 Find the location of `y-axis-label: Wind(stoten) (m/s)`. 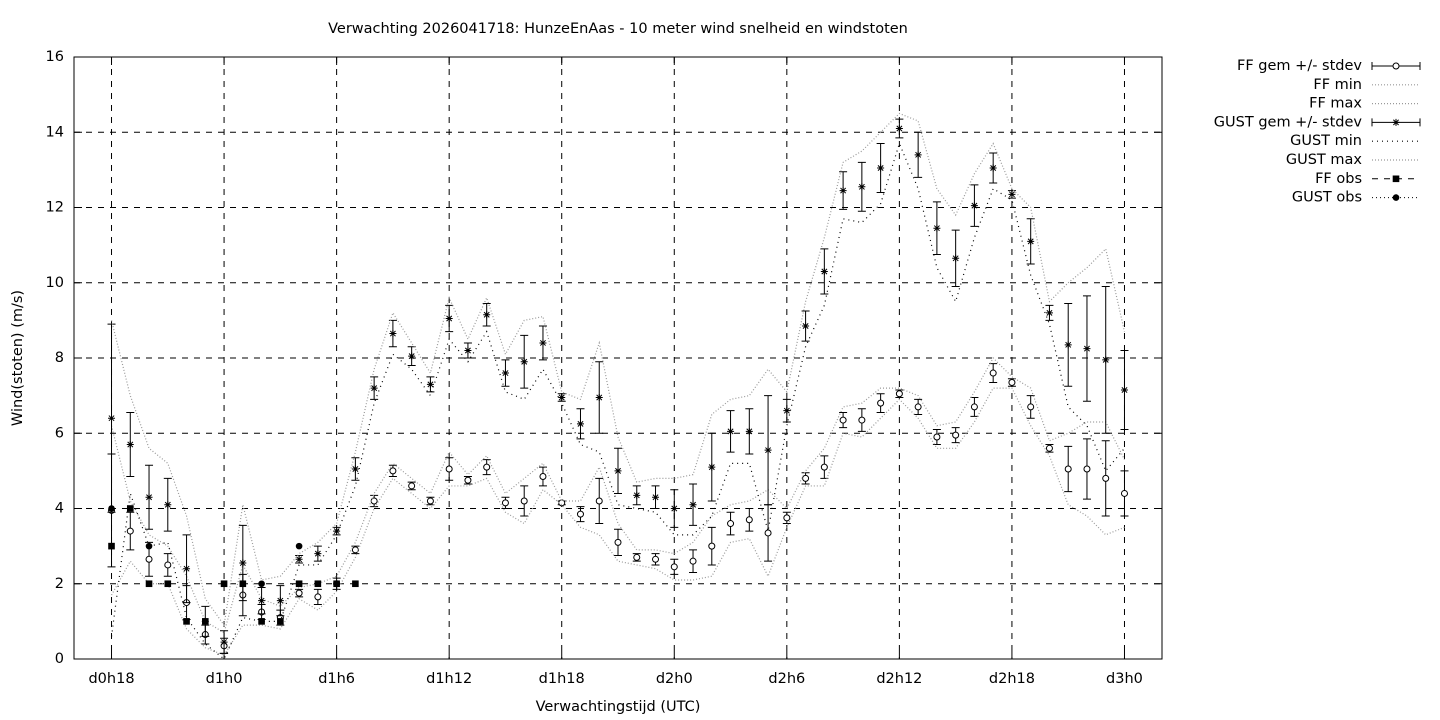

y-axis-label: Wind(stoten) (m/s) is located at coordinates (18, 358).